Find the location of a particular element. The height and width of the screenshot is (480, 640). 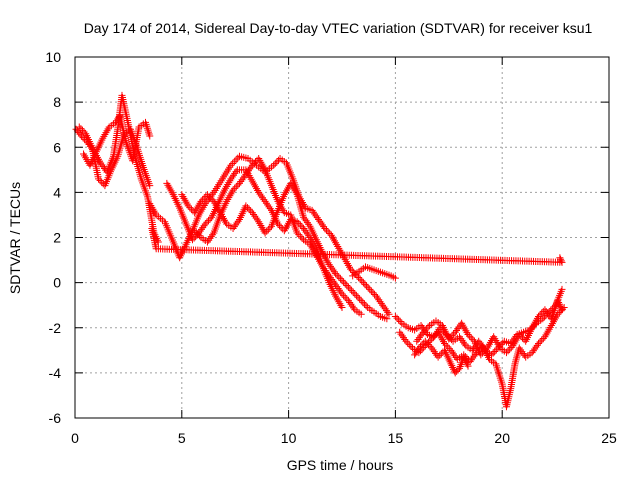

y-tick-label: 0 is located at coordinates (57, 283).